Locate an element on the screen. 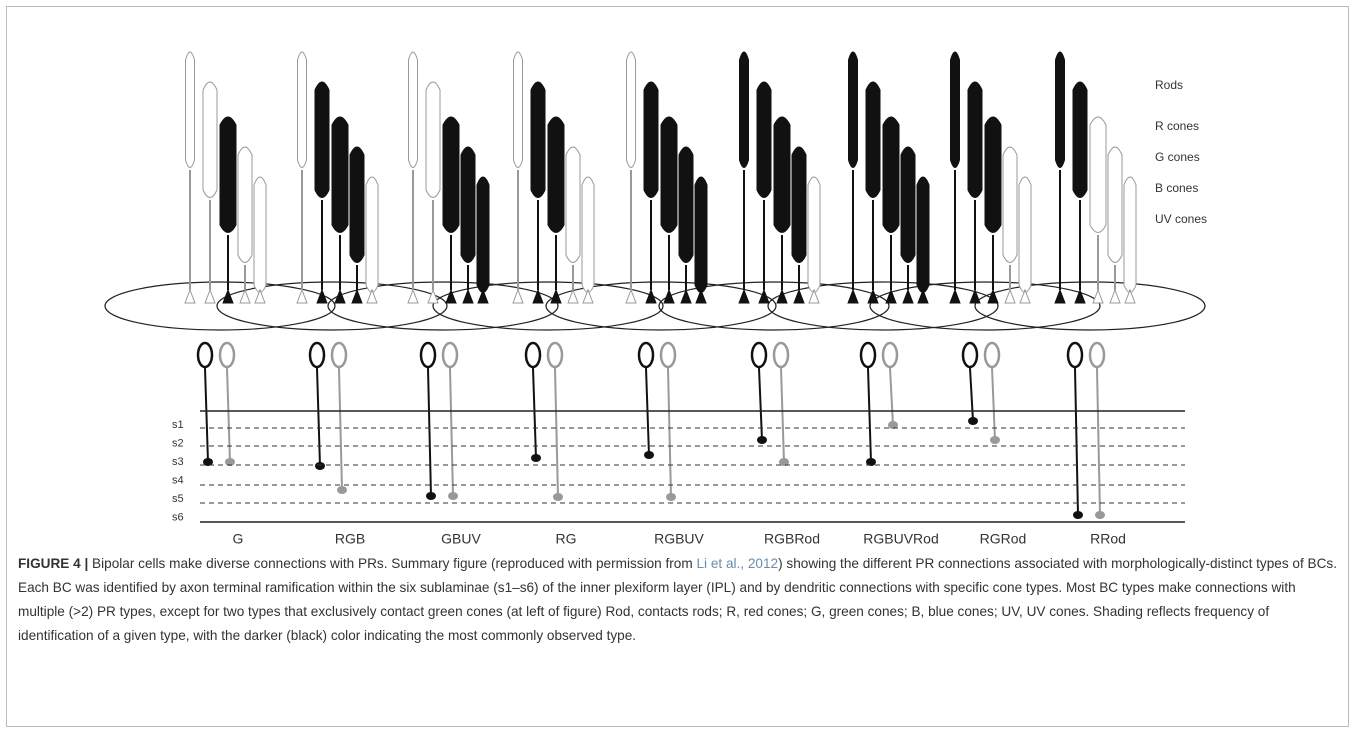 The width and height of the screenshot is (1355, 733). legend-label: UV cones is located at coordinates (1181, 219).